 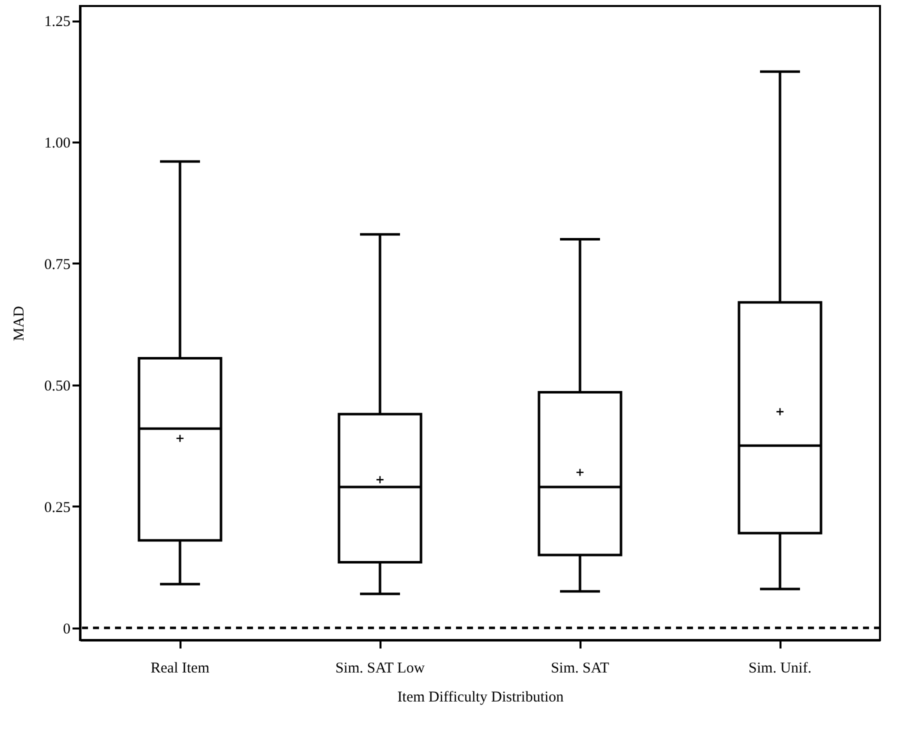 I want to click on y-tick-label: 1.00, so click(x=57, y=144).